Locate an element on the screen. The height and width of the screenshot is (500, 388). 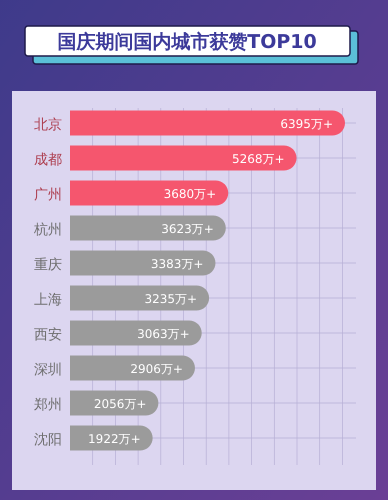
value-label: 2906万+ is located at coordinates (156, 369).